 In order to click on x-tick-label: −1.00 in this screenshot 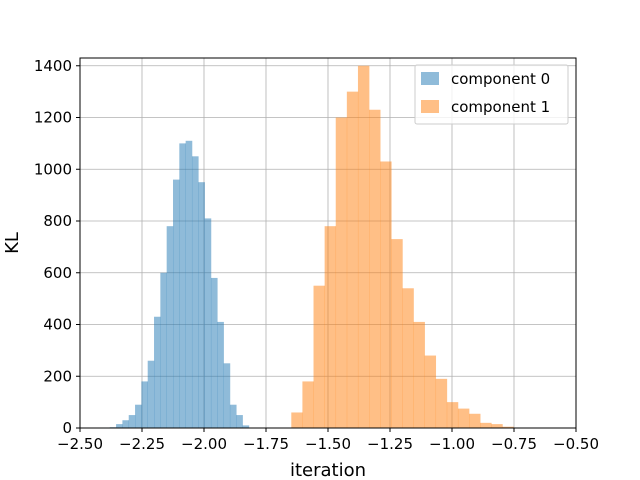, I will do `click(452, 444)`.